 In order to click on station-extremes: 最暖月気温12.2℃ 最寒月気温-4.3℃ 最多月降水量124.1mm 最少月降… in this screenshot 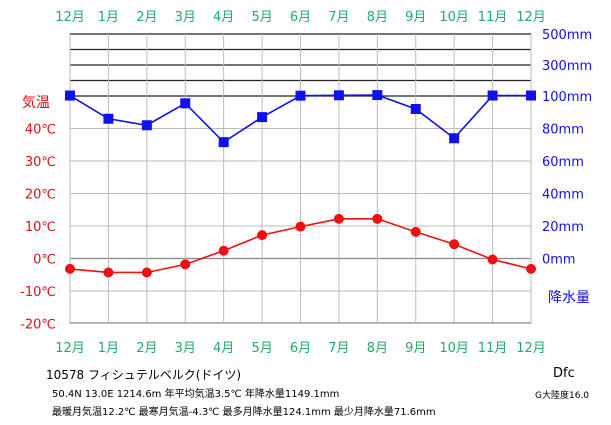, I will do `click(244, 412)`.